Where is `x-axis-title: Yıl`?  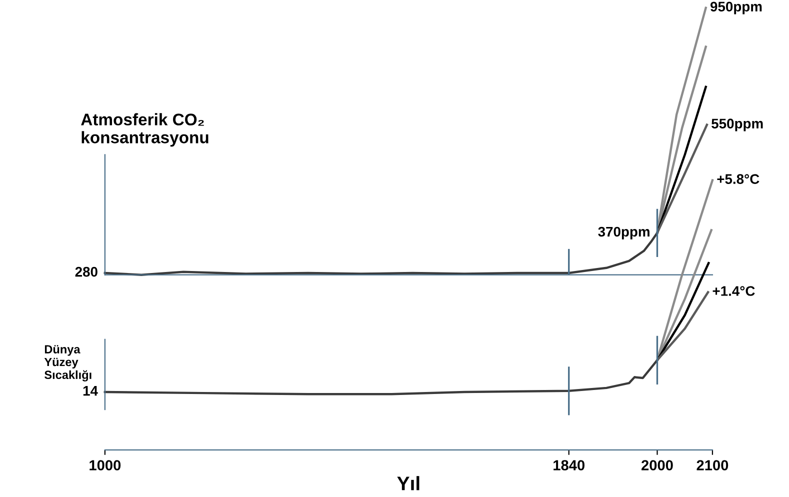 x-axis-title: Yıl is located at coordinates (408, 483).